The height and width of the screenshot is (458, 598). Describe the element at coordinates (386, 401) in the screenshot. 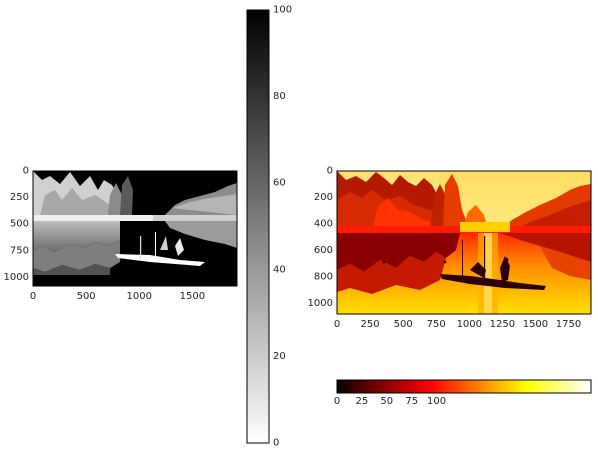

I see `colorbar-tick-label: 50` at that location.